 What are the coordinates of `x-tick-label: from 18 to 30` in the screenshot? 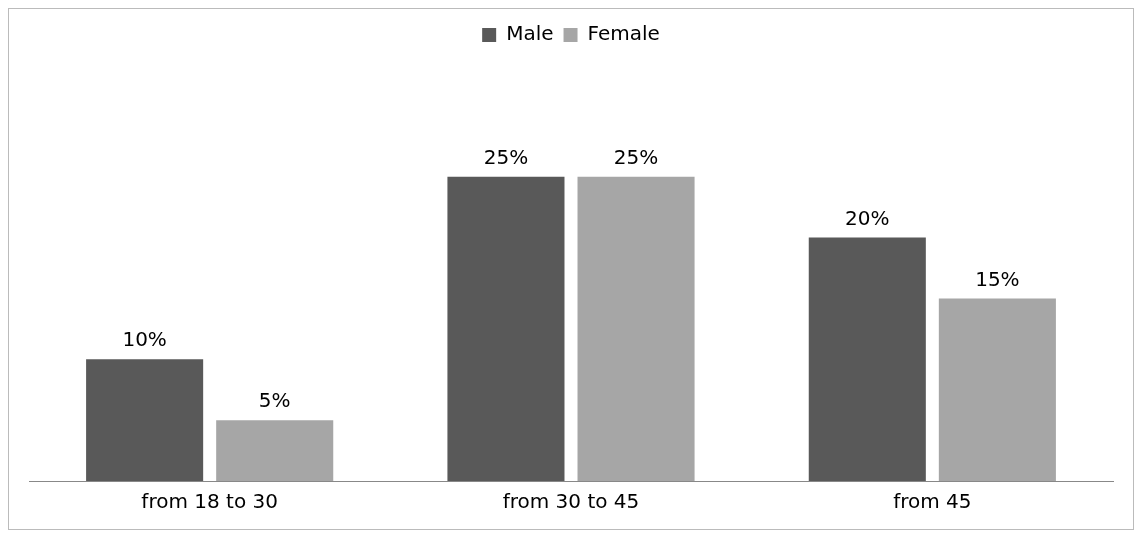 It's located at (209, 501).